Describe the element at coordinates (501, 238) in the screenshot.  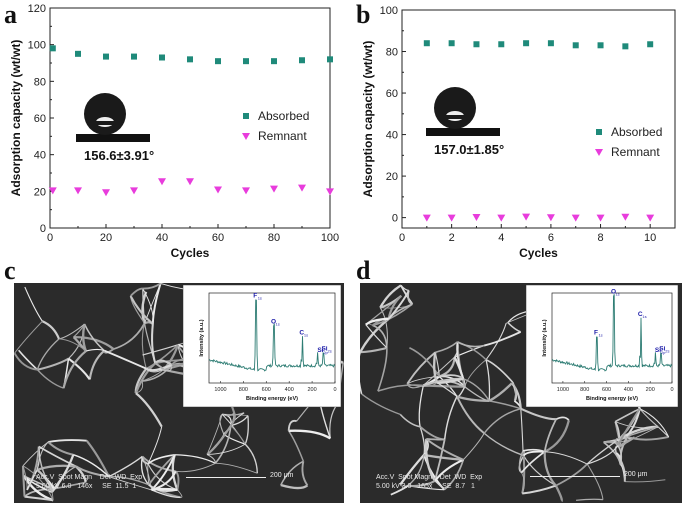
I see `x-tick-label: 4` at that location.